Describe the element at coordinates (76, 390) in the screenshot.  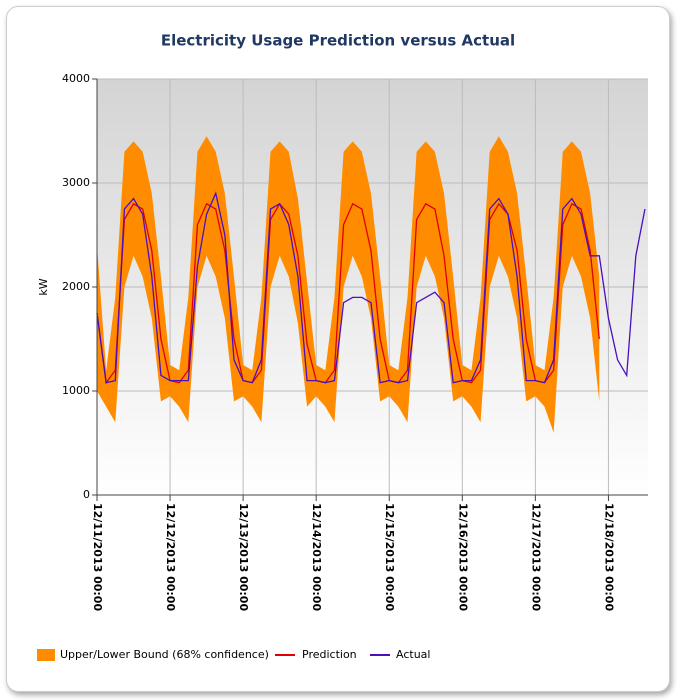
I see `y-tick-label: 1000` at that location.